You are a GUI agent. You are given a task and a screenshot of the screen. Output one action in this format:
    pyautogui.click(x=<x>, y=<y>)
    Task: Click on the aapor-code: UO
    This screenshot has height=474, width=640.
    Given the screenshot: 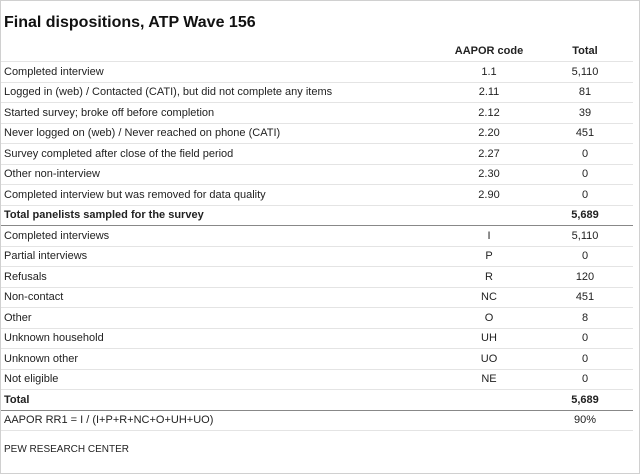 What is the action you would take?
    pyautogui.click(x=489, y=359)
    